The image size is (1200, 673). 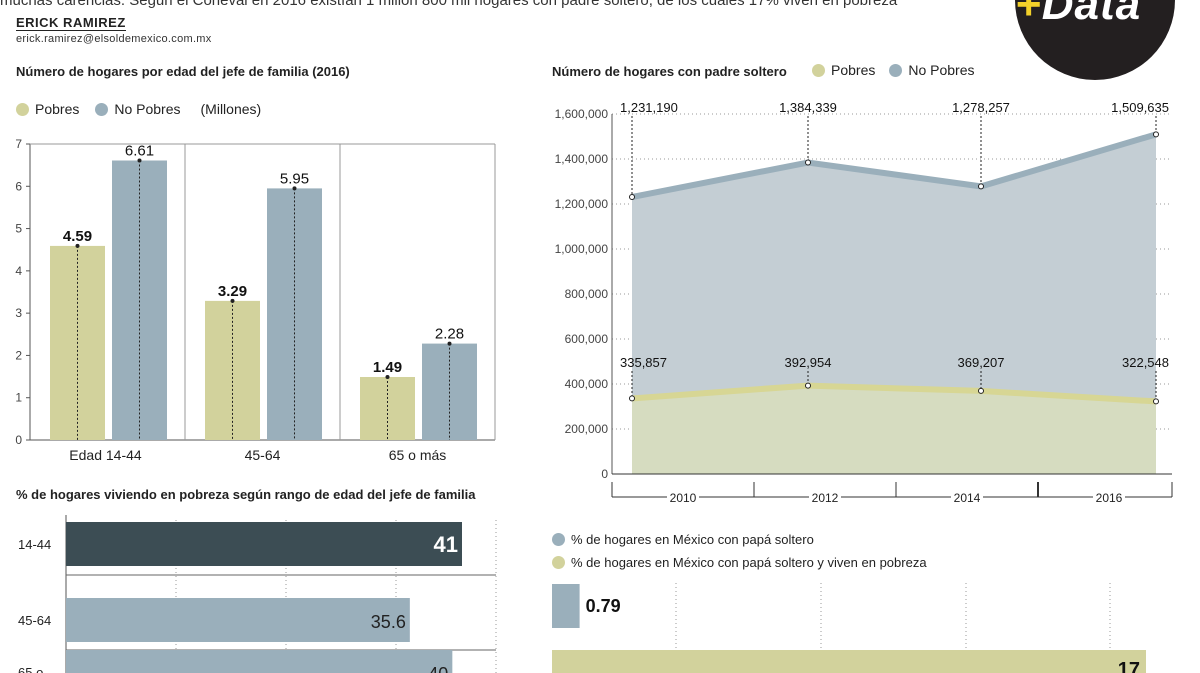 I want to click on y-tick-label: 1,400,000, so click(x=582, y=159).